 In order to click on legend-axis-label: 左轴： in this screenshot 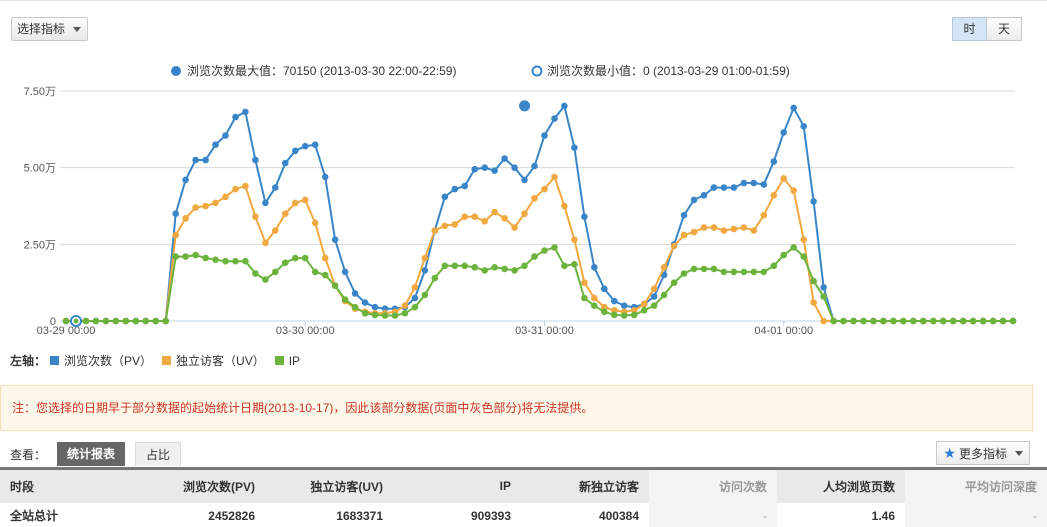, I will do `click(28, 361)`.